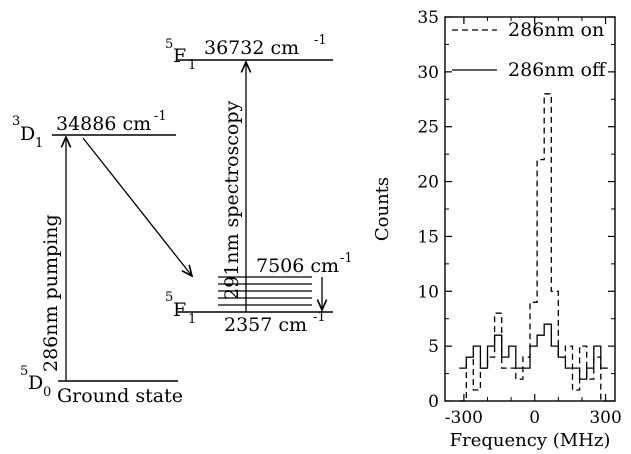 Image resolution: width=631 pixels, height=454 pixels. What do you see at coordinates (428, 128) in the screenshot?
I see `y-tick-label: 25` at bounding box center [428, 128].